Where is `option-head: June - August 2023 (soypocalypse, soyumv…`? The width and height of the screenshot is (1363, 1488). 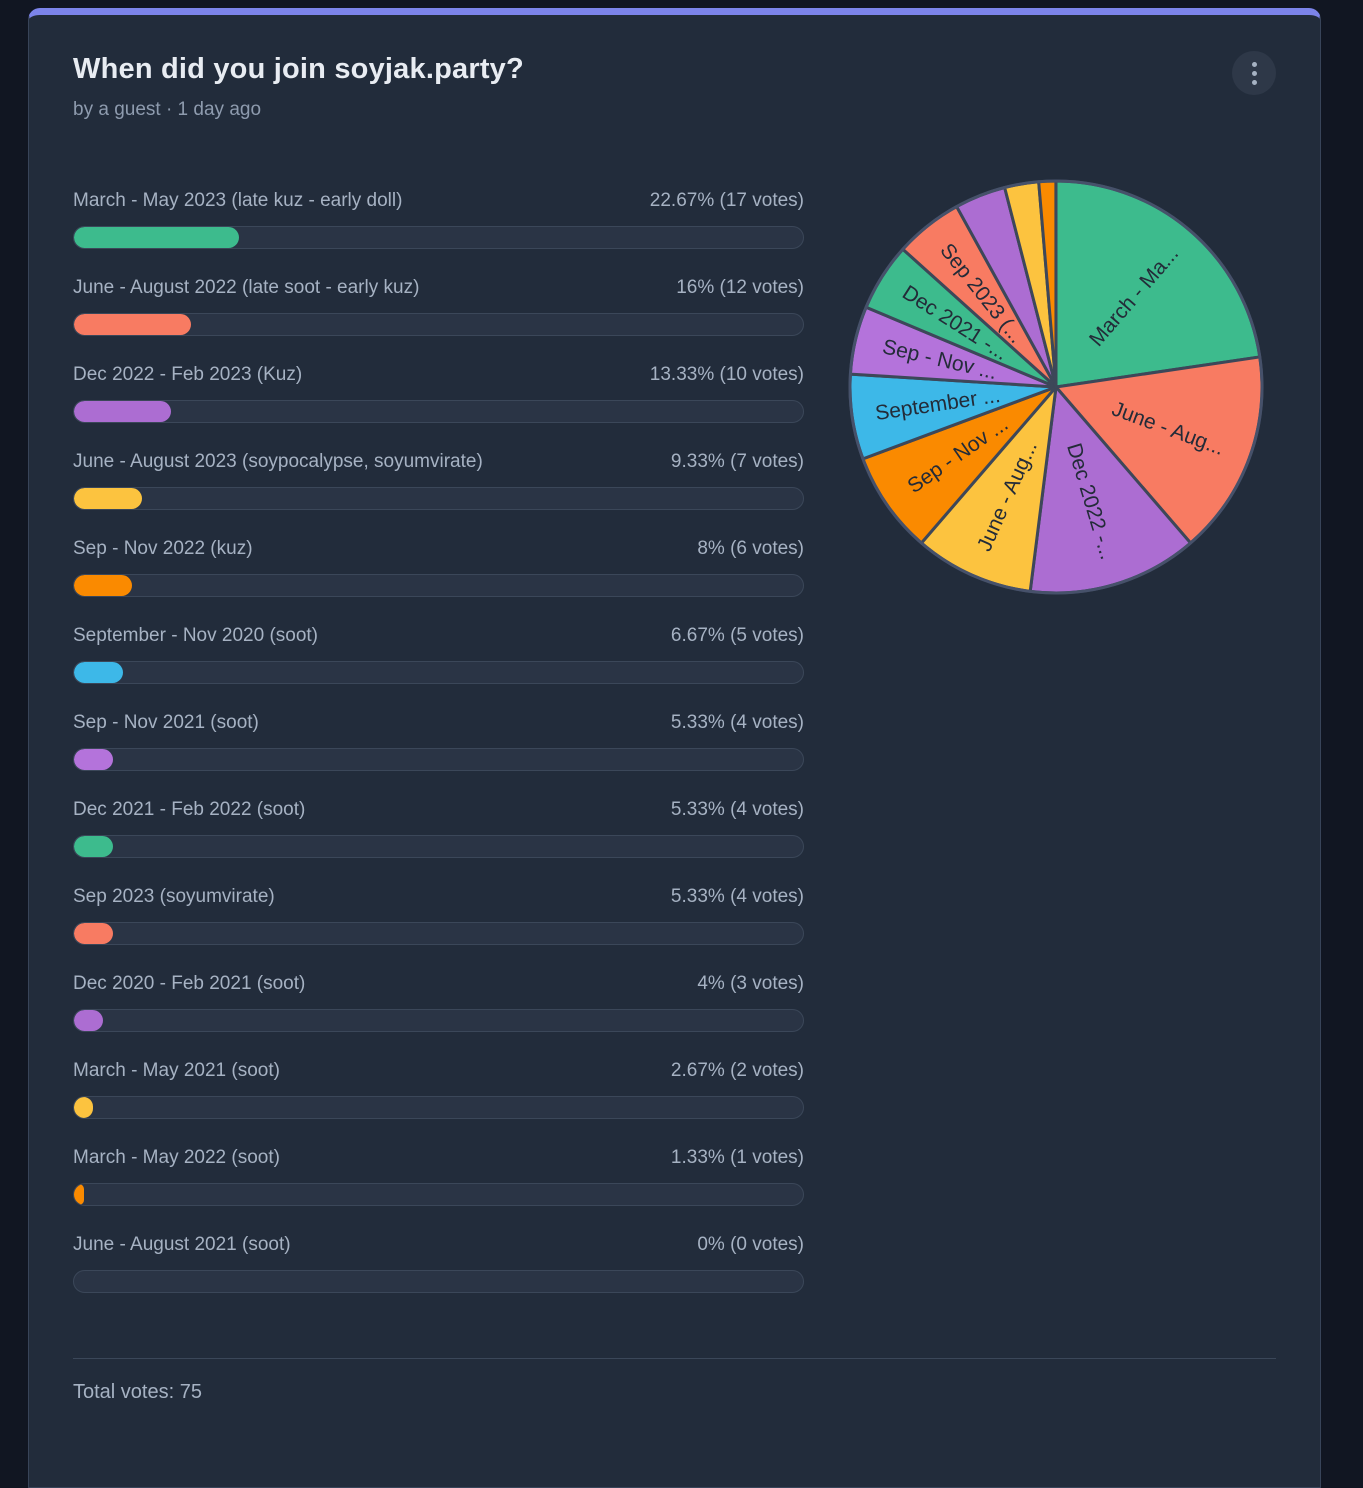
option-head: June - August 2023 (soypocalypse, soyumv… is located at coordinates (438, 462).